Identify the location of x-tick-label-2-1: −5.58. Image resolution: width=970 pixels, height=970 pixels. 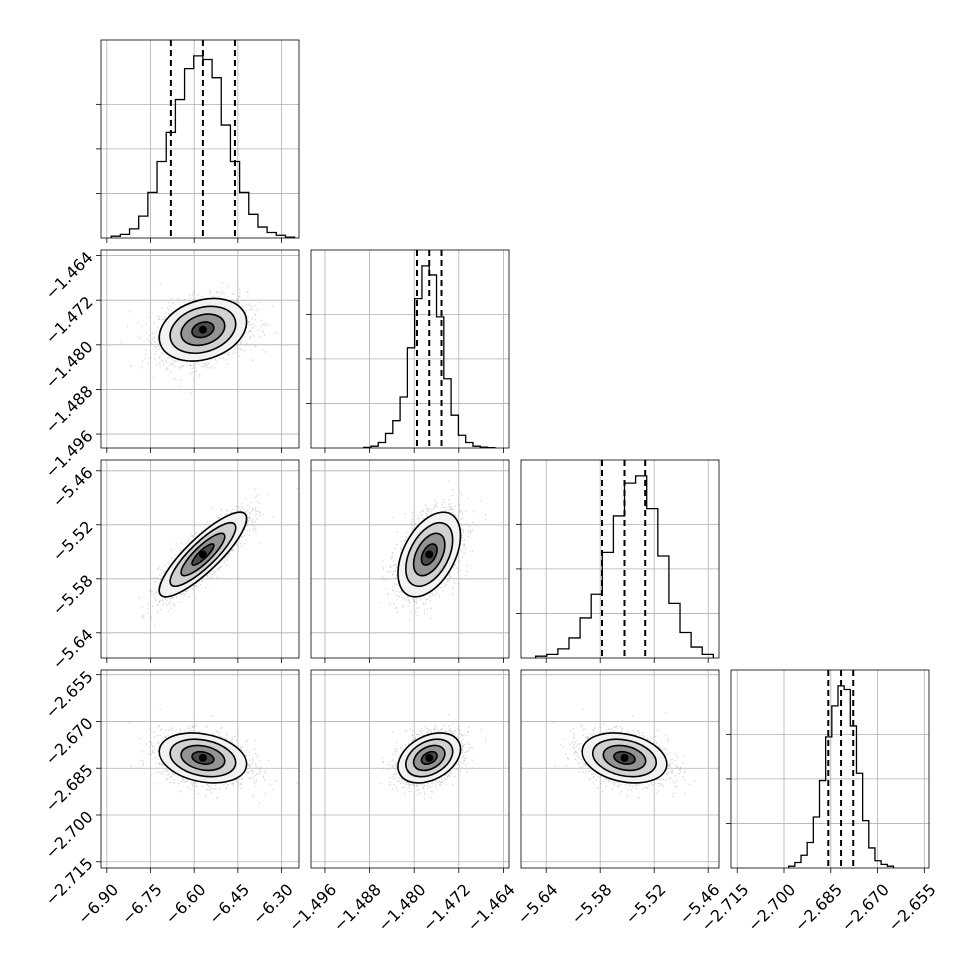
(591, 904).